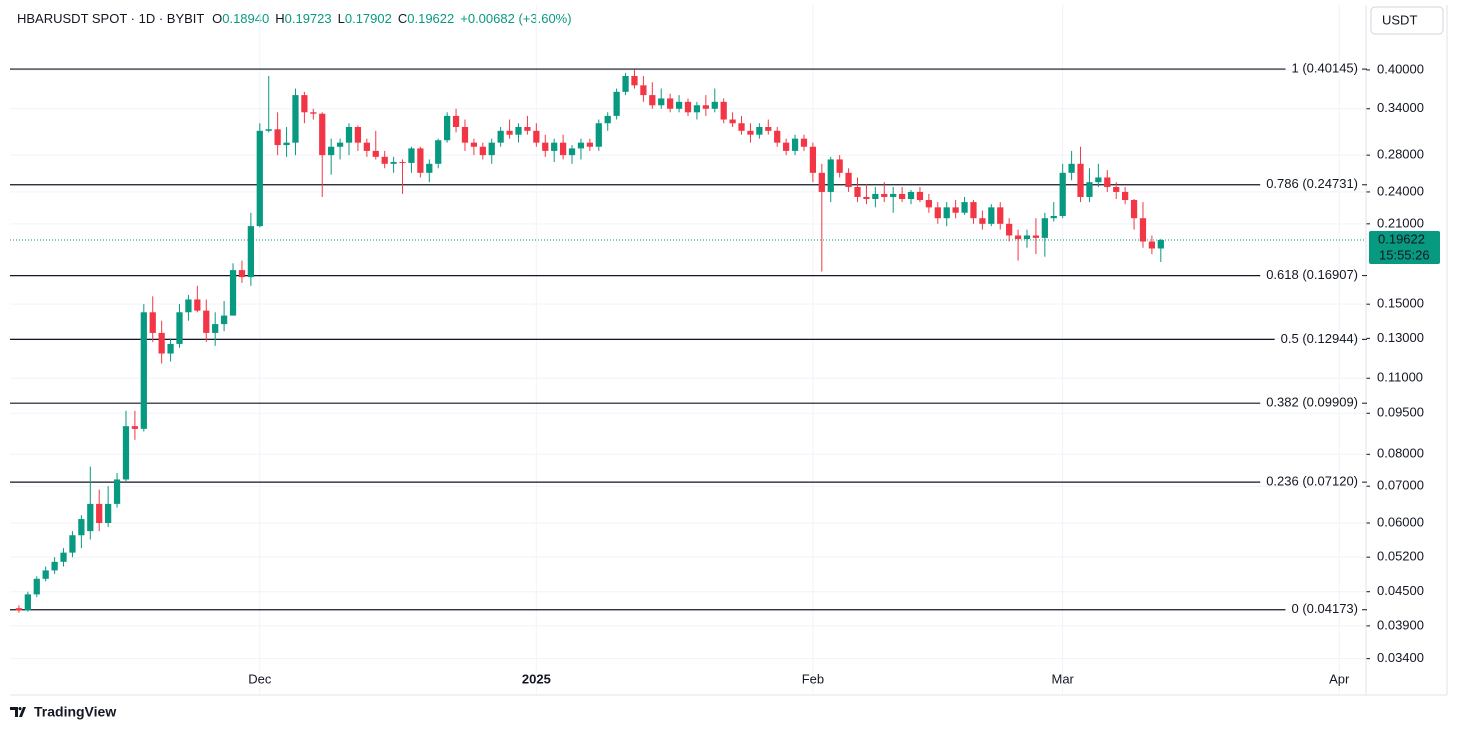 The width and height of the screenshot is (1459, 730). What do you see at coordinates (1400, 154) in the screenshot?
I see `y-tick-label: 0.28000` at bounding box center [1400, 154].